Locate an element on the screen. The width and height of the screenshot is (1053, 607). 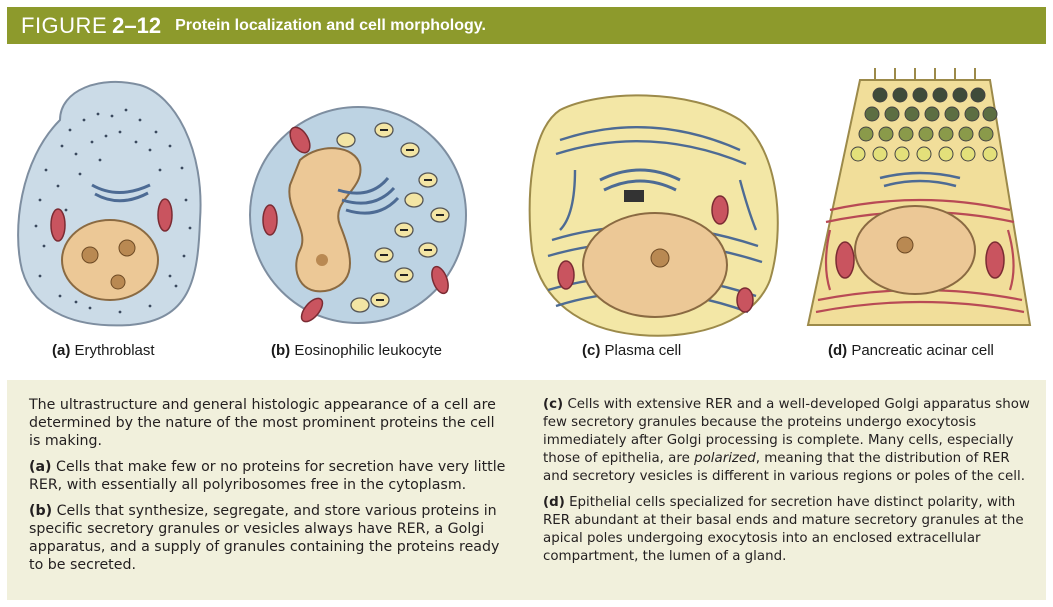
panel-name: Erythroblast is located at coordinates (114, 350).